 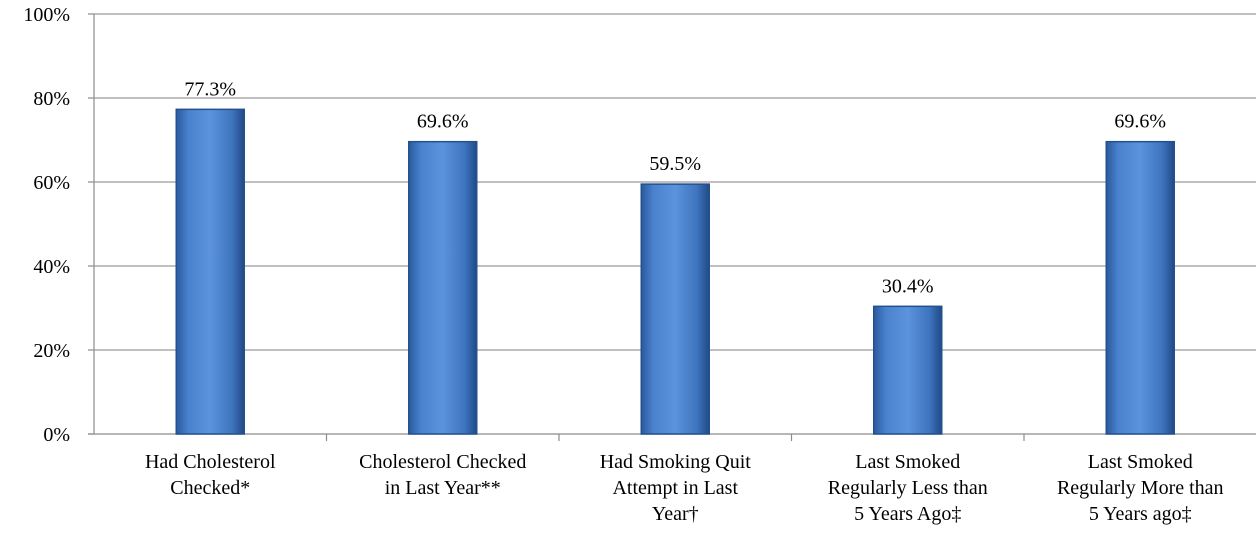 What do you see at coordinates (1140, 514) in the screenshot?
I see `category-label: 5 Years ago‡` at bounding box center [1140, 514].